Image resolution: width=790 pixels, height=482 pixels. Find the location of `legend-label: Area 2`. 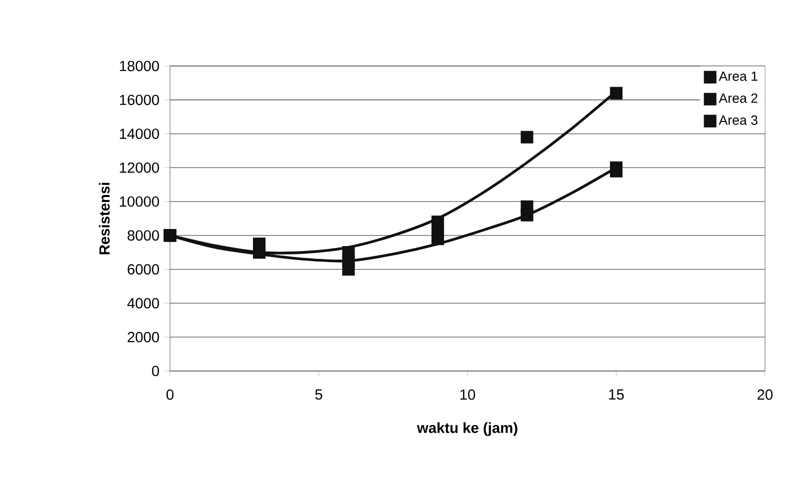

legend-label: Area 2 is located at coordinates (738, 98).